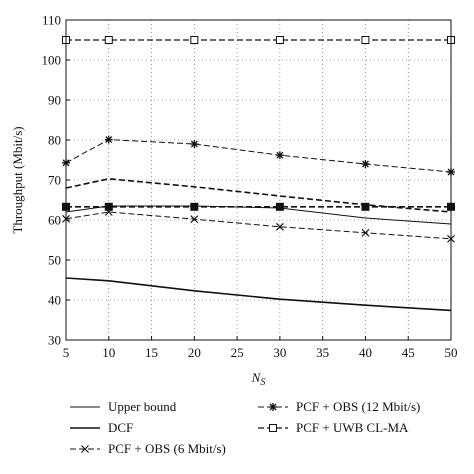  Describe the element at coordinates (51, 20) in the screenshot. I see `y-tick-label: 110` at that location.